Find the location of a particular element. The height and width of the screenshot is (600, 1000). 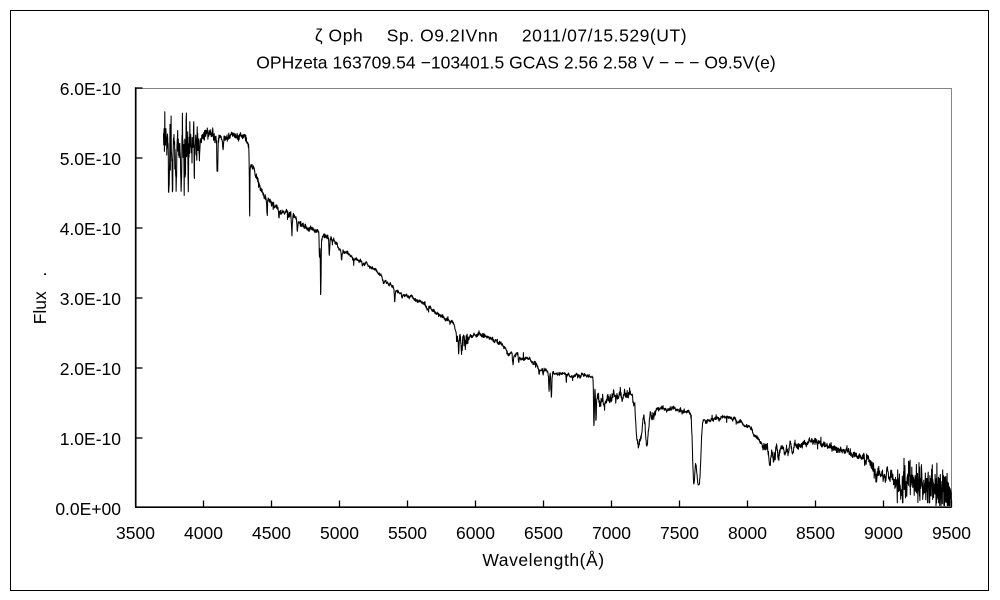

svg-text: 4.0E-10 is located at coordinates (91, 229).